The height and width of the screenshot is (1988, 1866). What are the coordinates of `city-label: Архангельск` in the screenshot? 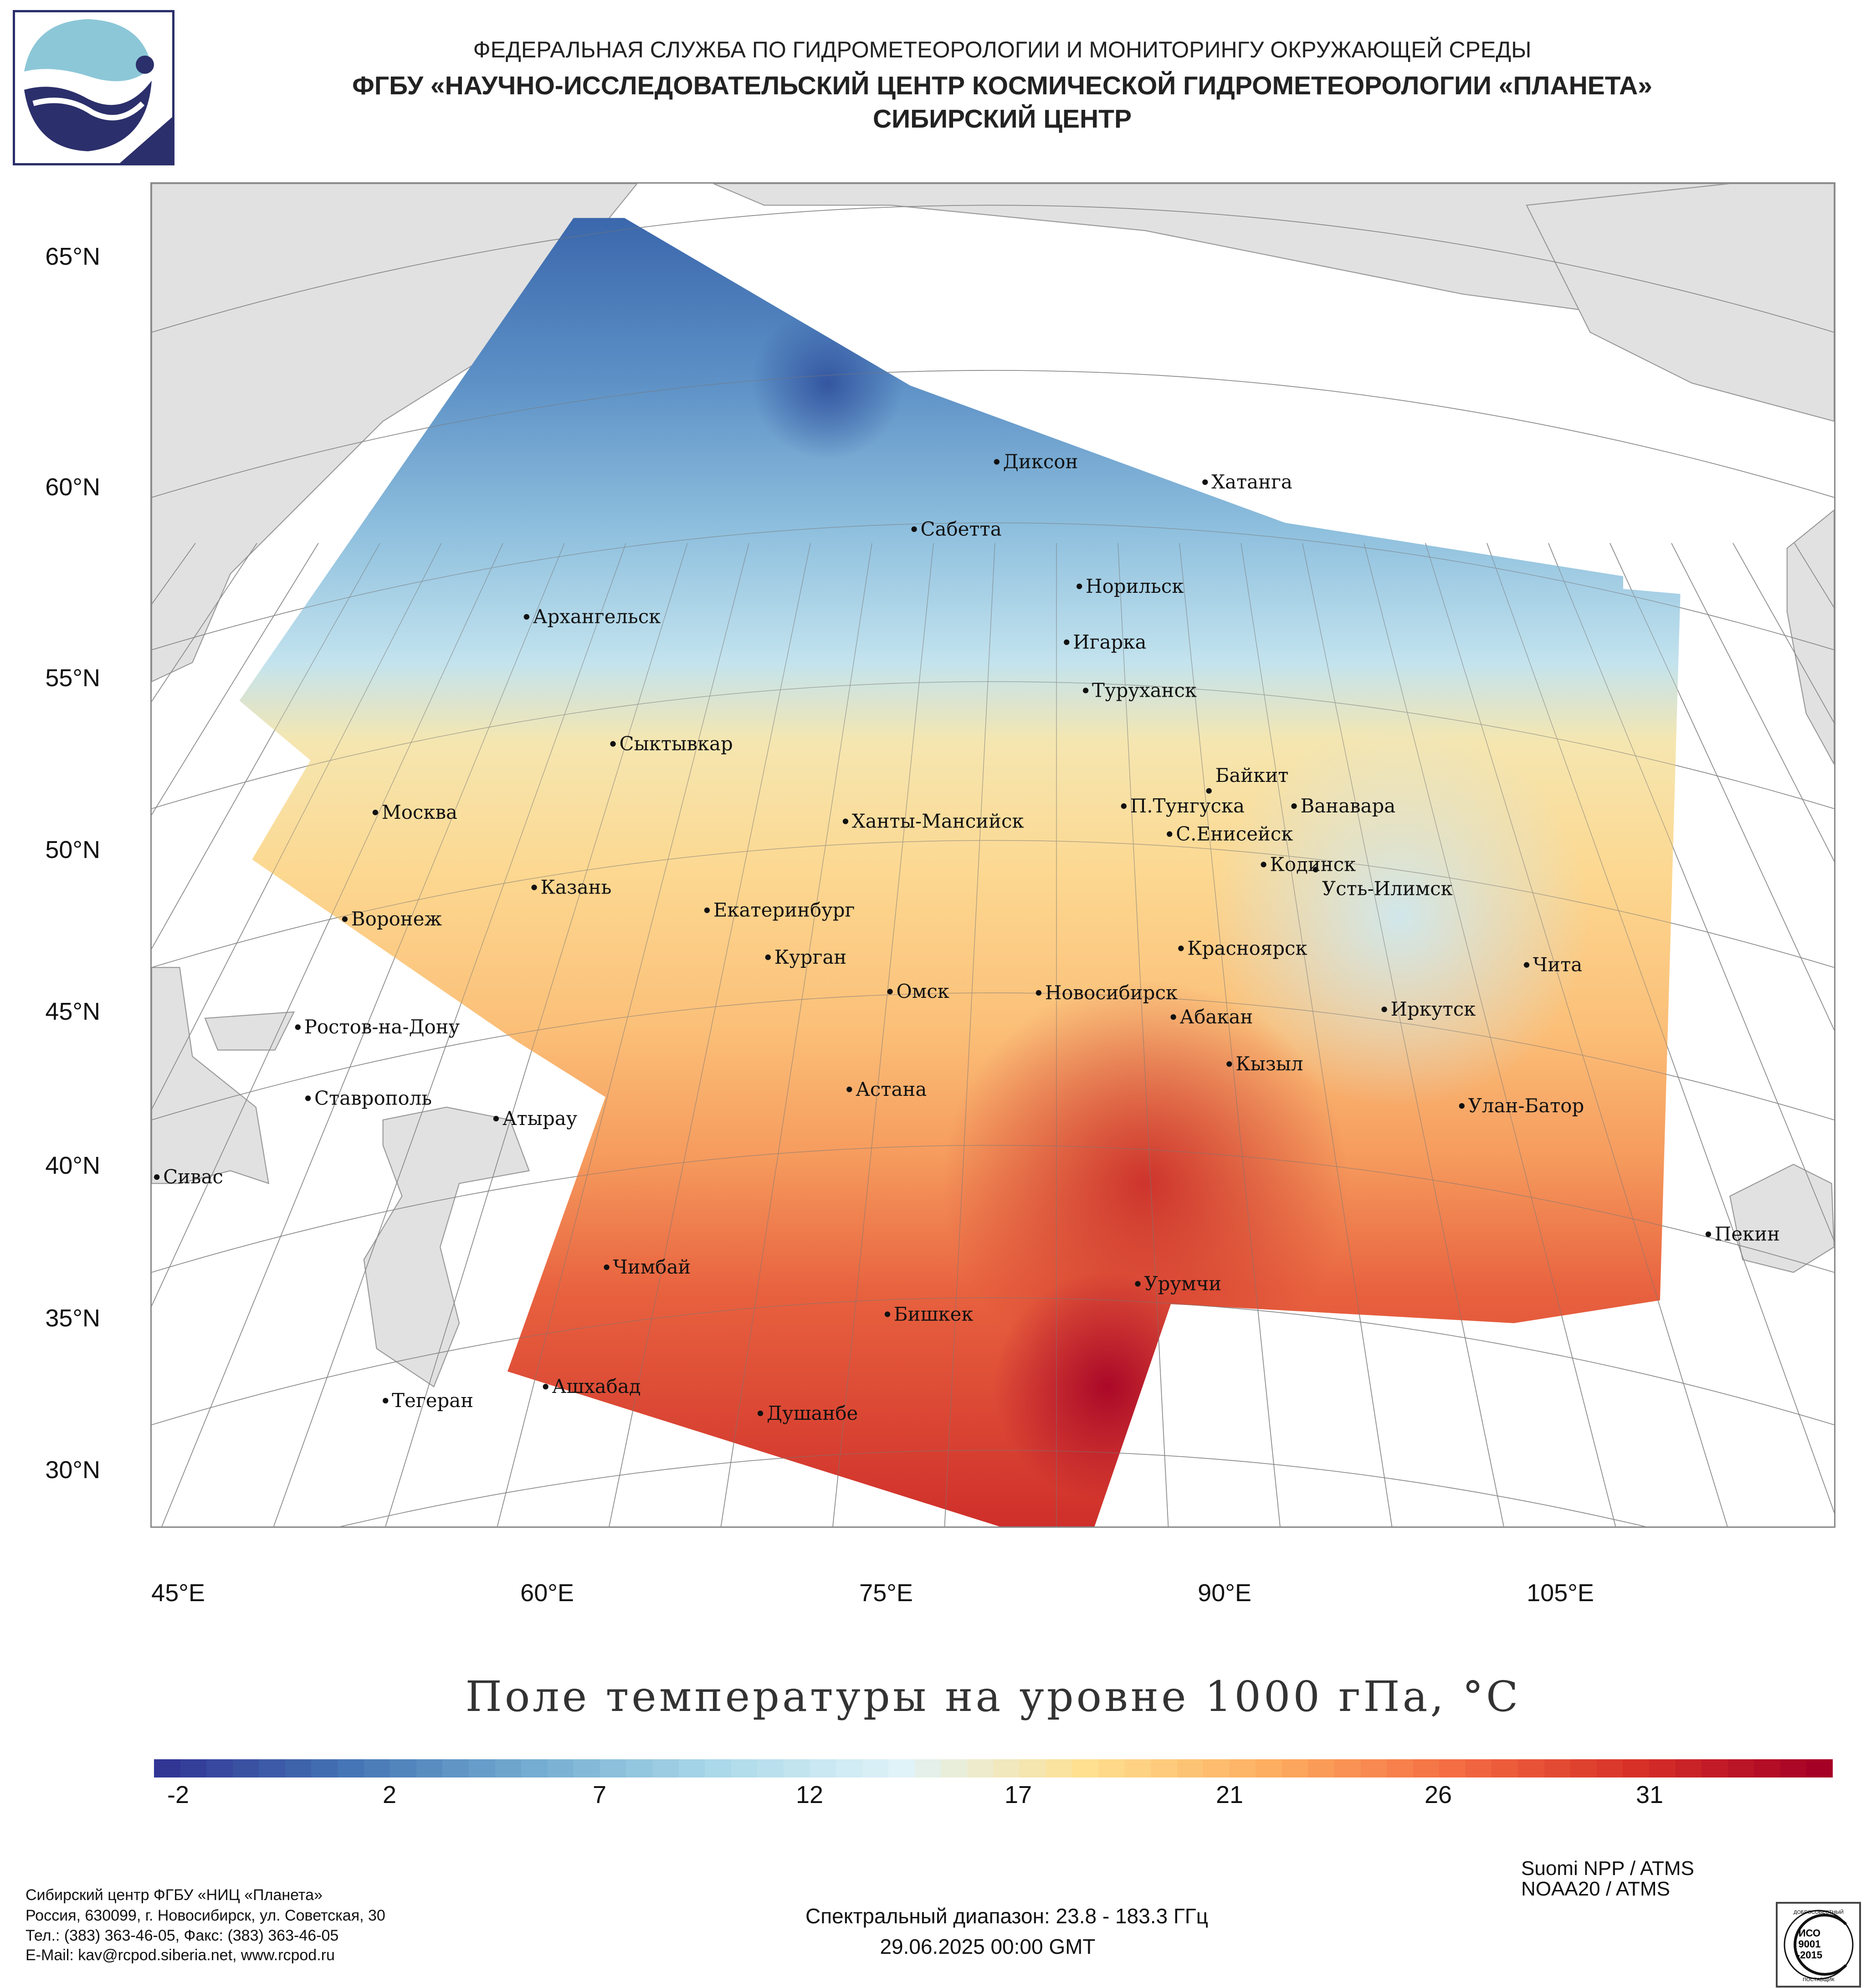 It's located at (597, 617).